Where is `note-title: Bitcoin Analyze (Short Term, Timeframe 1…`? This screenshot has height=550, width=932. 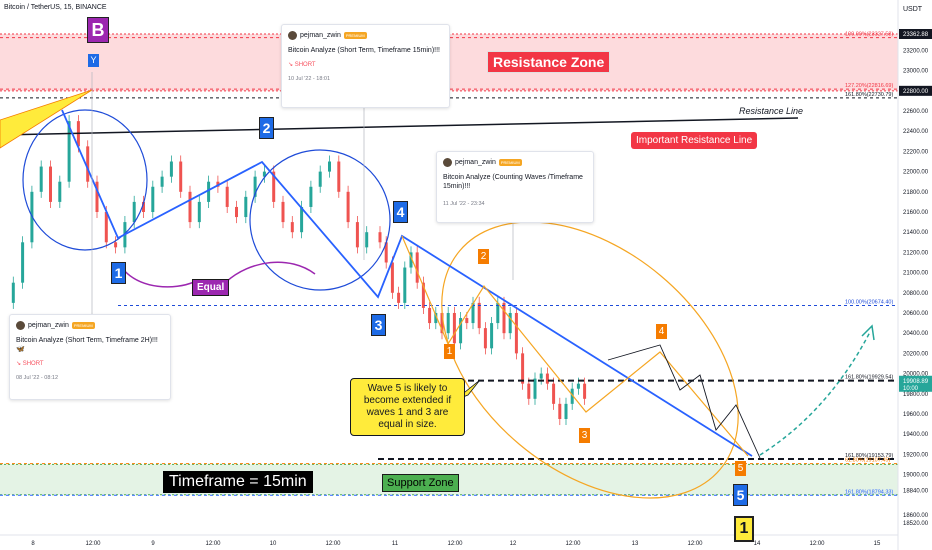 note-title: Bitcoin Analyze (Short Term, Timeframe 1… is located at coordinates (364, 50).